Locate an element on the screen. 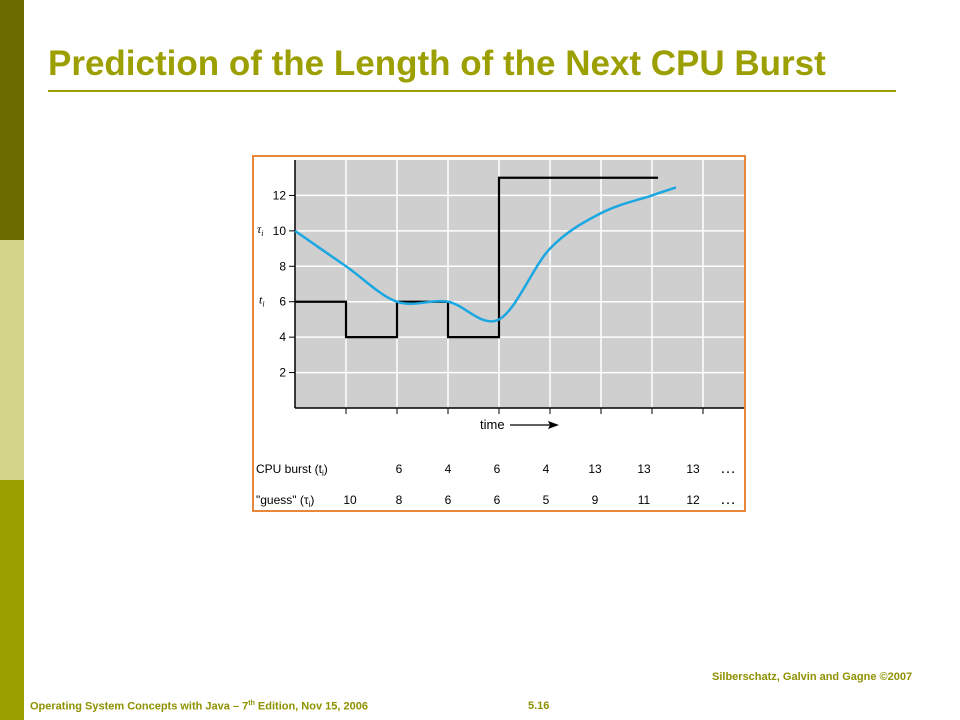 The width and height of the screenshot is (960, 720). actual-burst-line is located at coordinates (476, 257).